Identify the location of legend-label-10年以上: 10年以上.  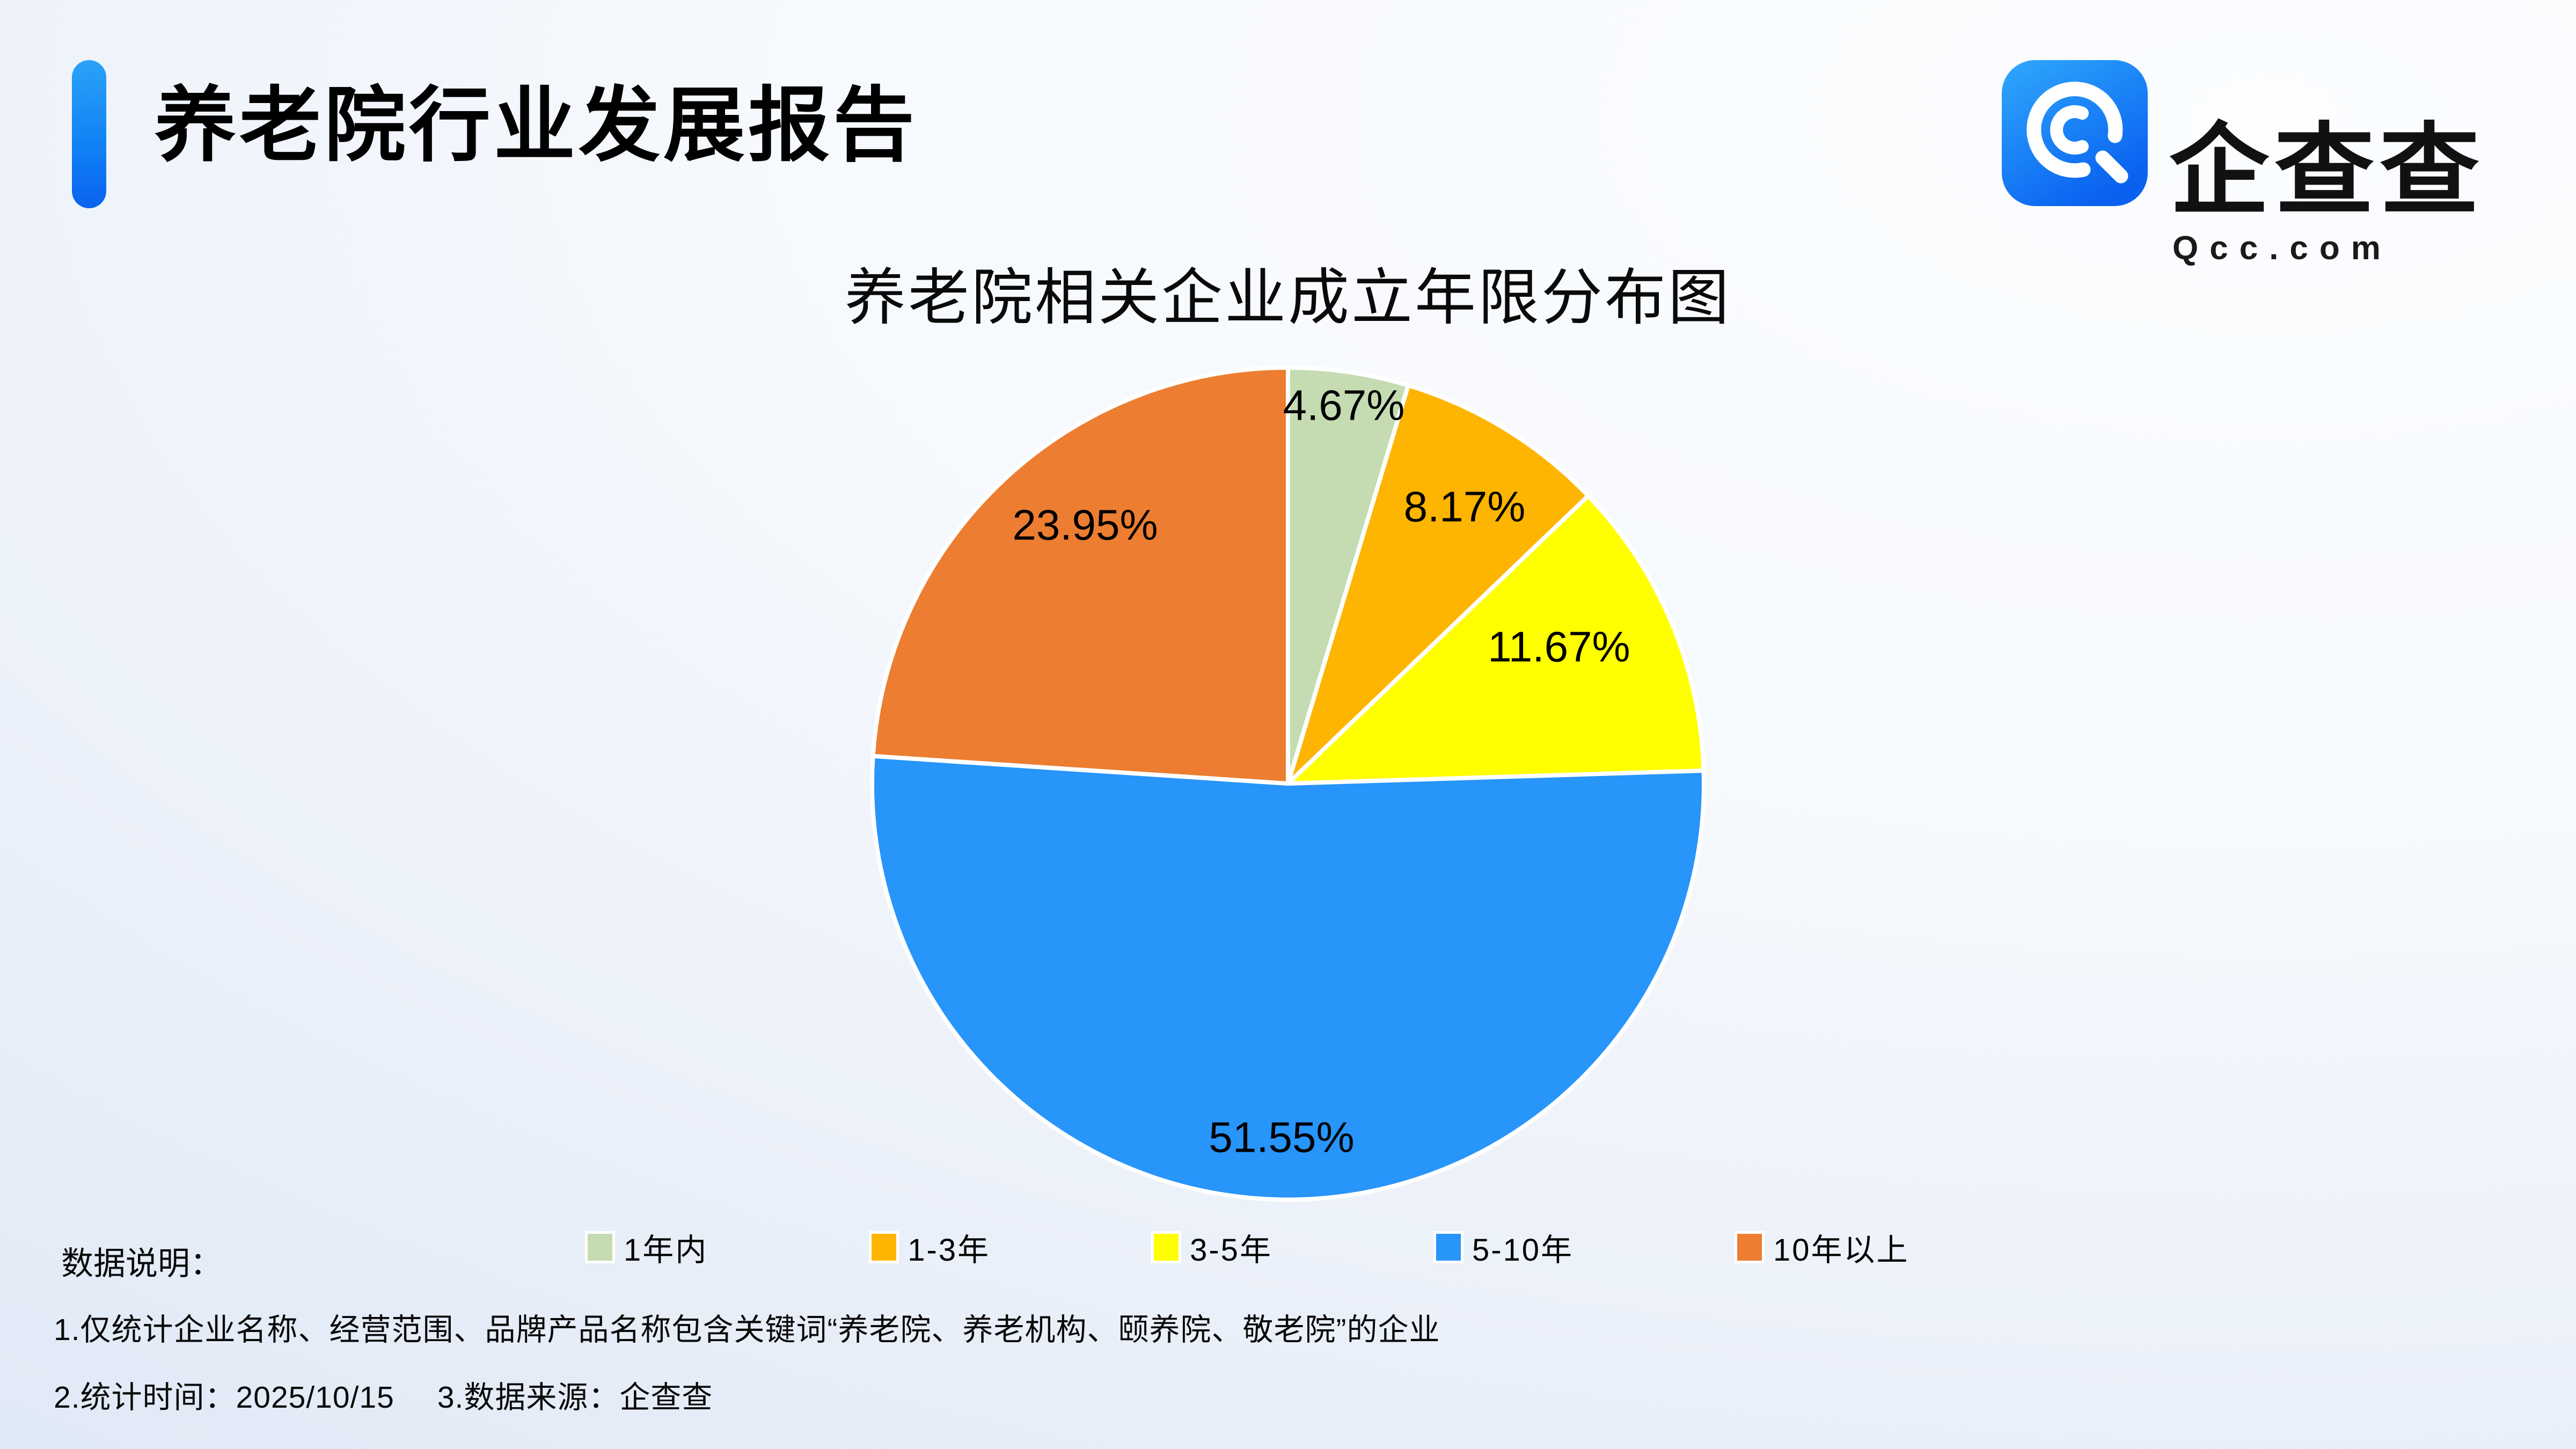
(1841, 1250).